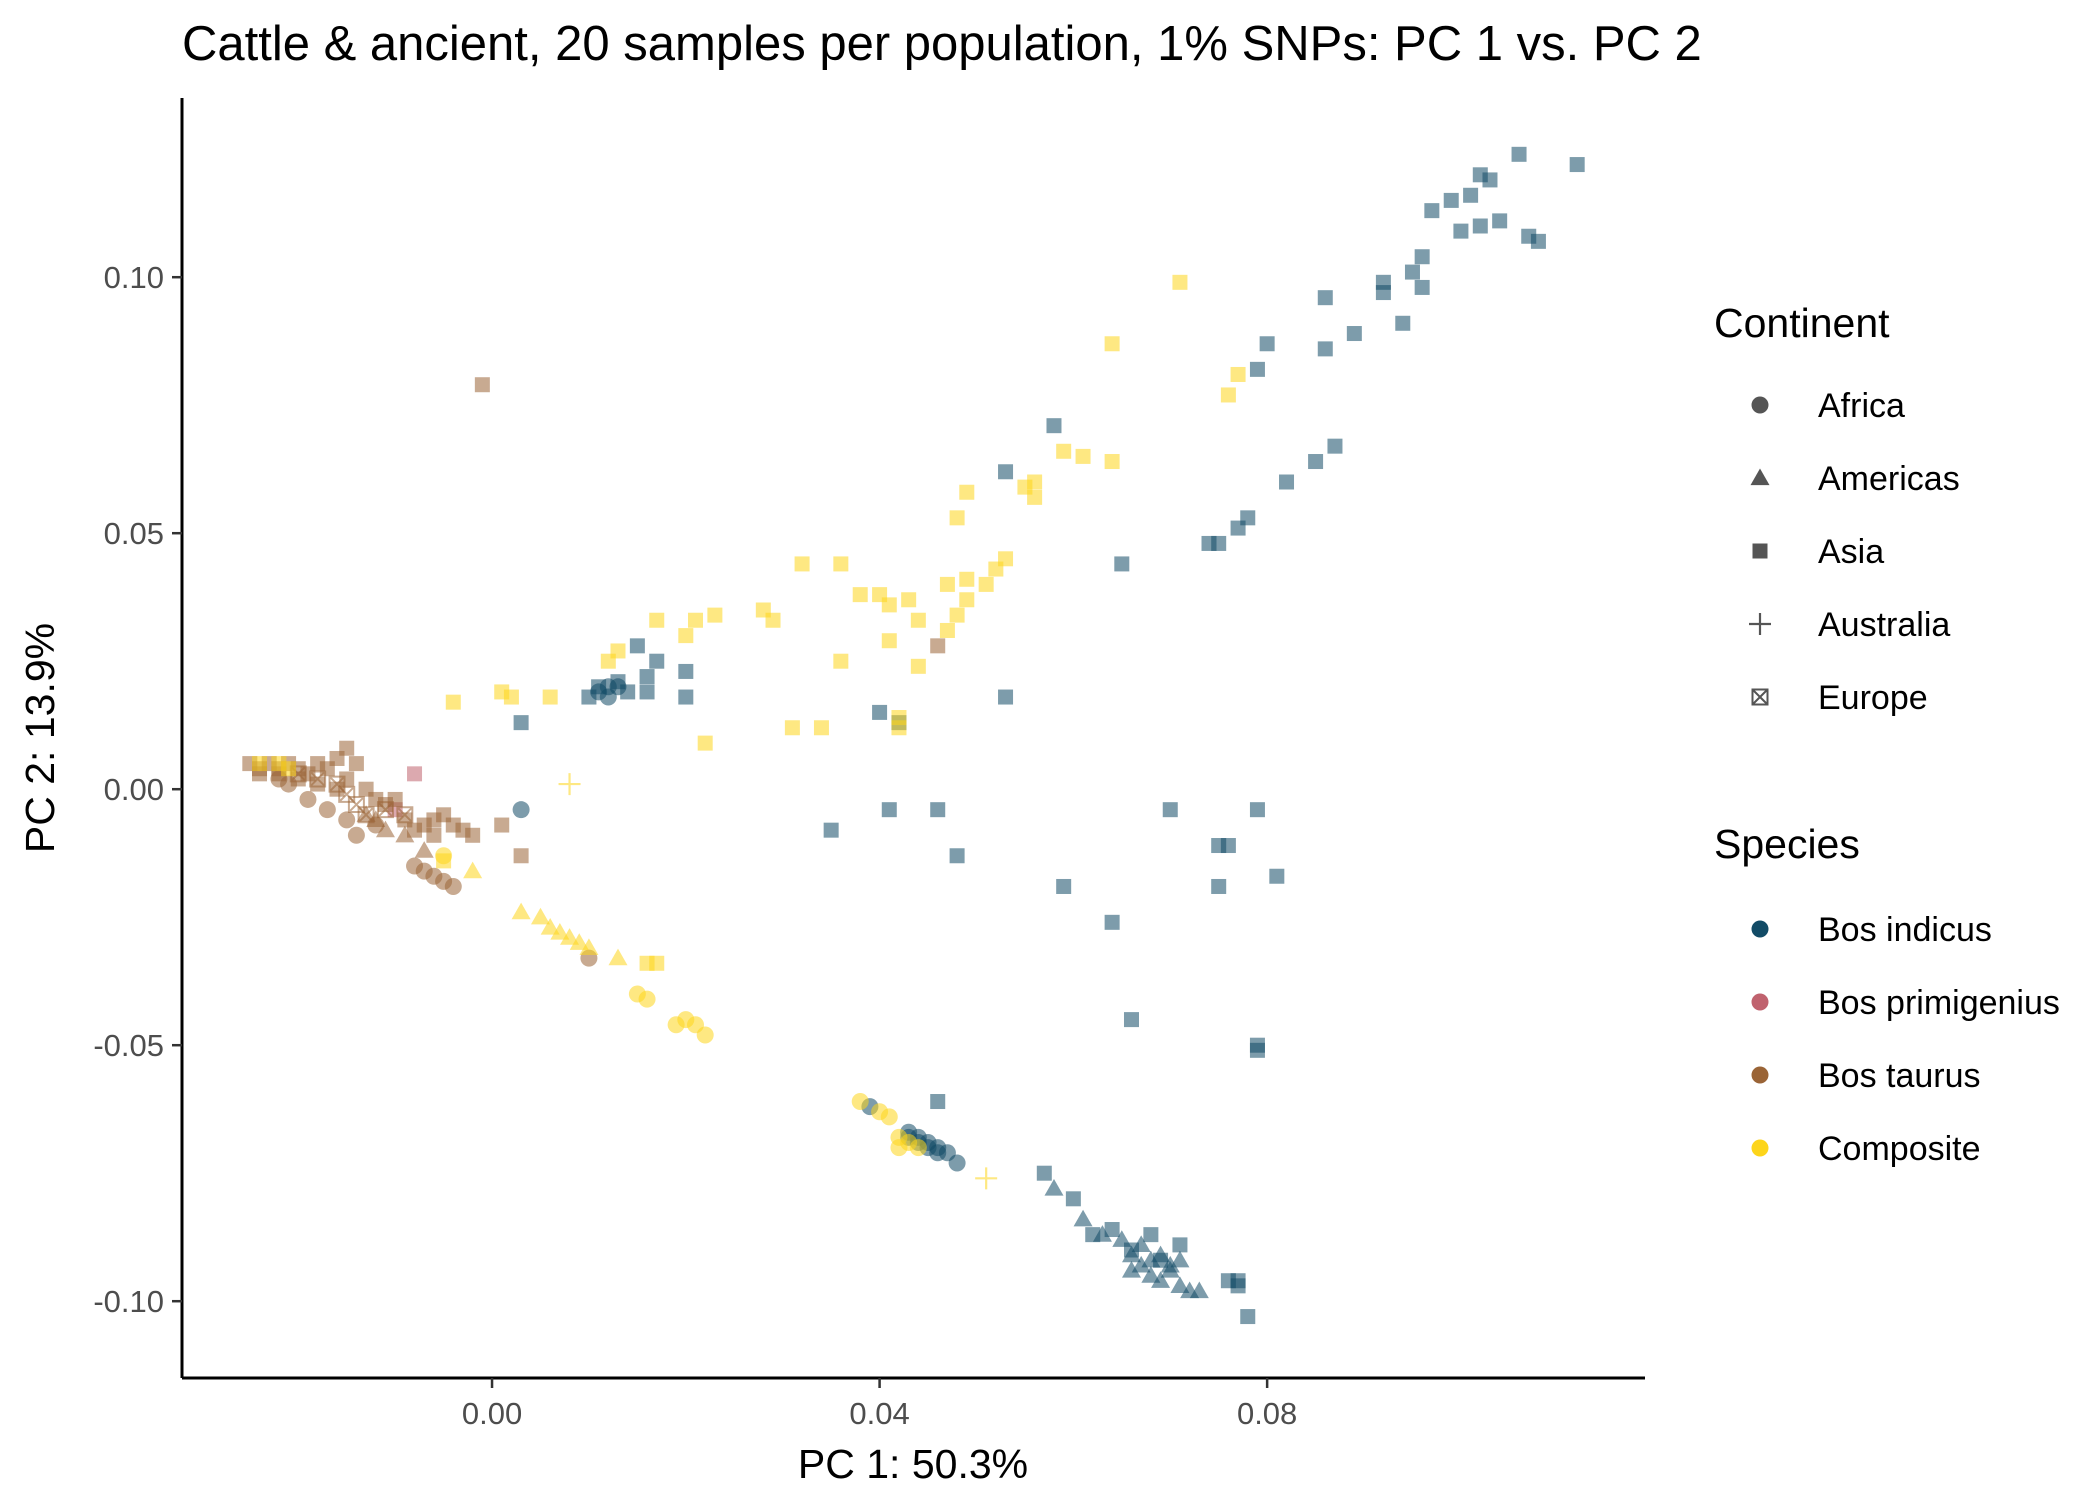  I want to click on y-tick-label: 0.05, so click(134, 533).